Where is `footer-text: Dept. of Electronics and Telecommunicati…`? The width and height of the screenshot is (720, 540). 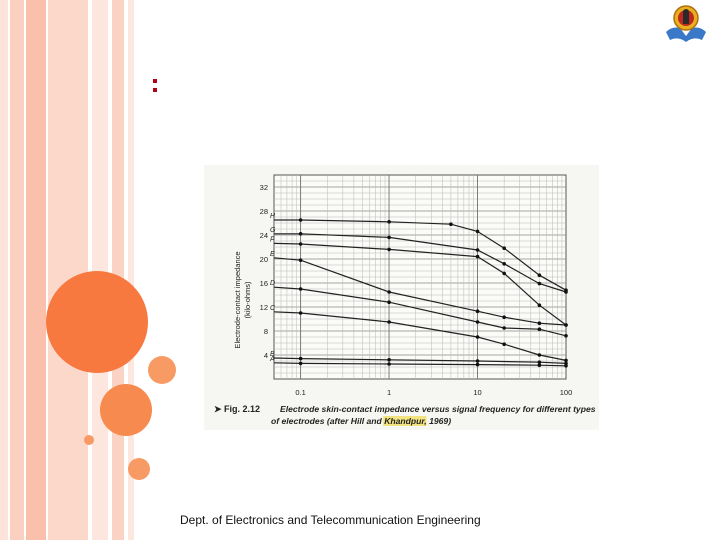
footer-text: Dept. of Electronics and Telecommunicati… is located at coordinates (330, 520).